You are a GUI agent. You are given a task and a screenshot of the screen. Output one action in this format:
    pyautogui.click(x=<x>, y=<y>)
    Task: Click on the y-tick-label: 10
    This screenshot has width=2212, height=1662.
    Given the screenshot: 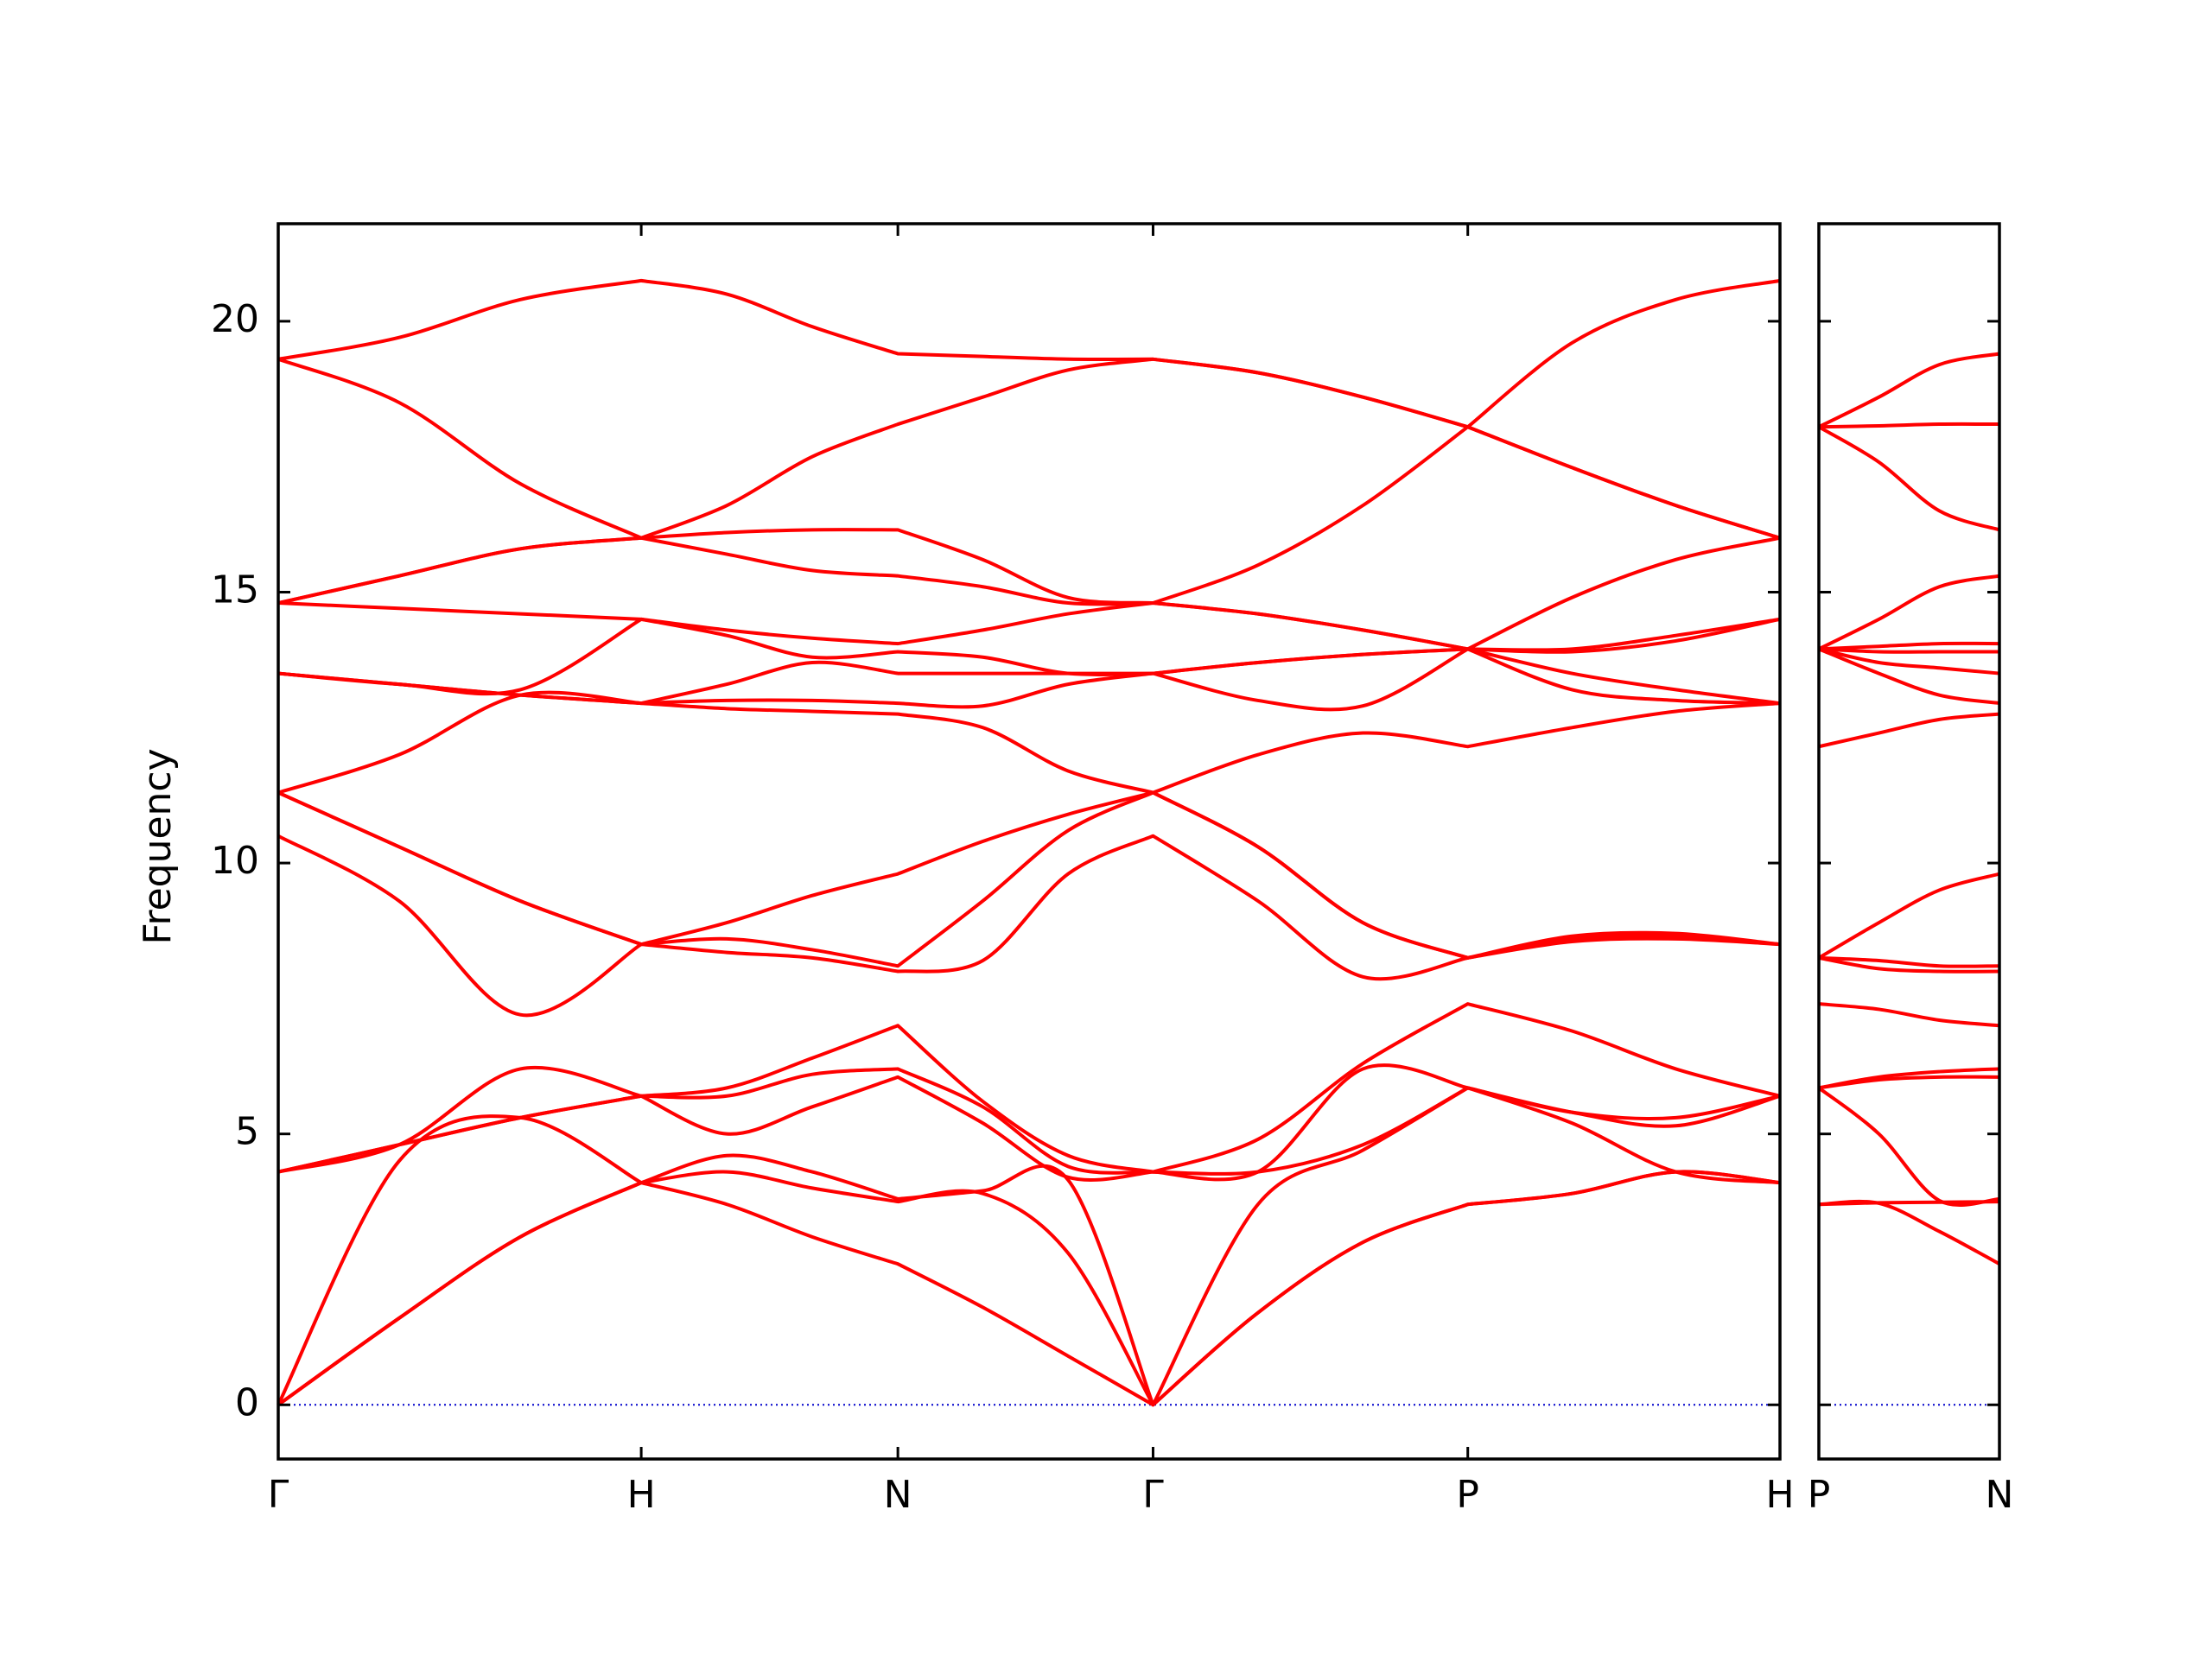 What is the action you would take?
    pyautogui.click(x=235, y=861)
    